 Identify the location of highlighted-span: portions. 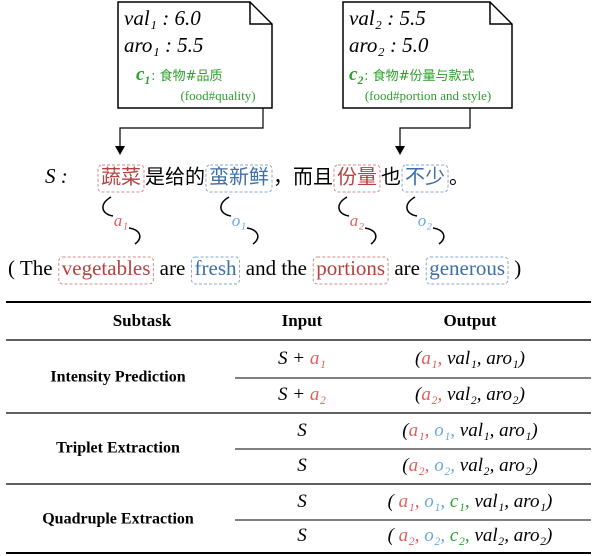
(350, 268).